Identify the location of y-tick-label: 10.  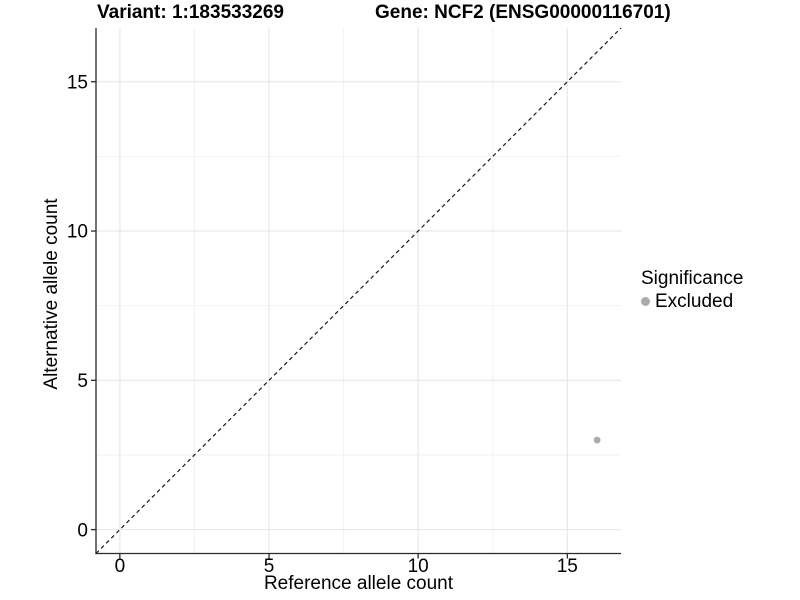
(77, 232).